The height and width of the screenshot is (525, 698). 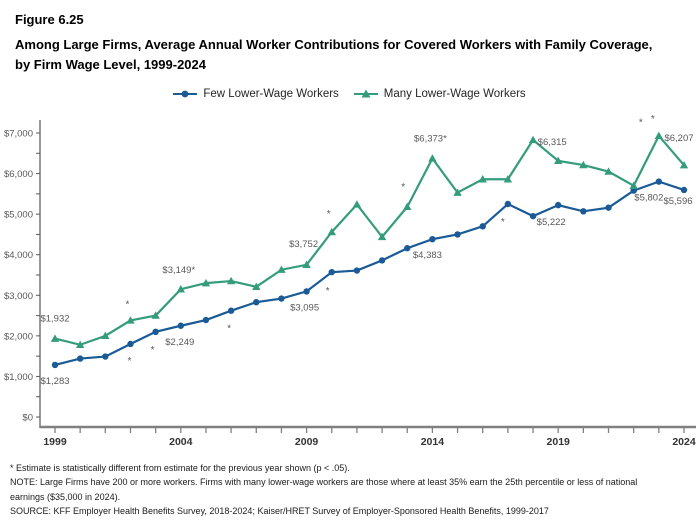 I want to click on y-axis-label: $5,000, so click(x=18, y=215).